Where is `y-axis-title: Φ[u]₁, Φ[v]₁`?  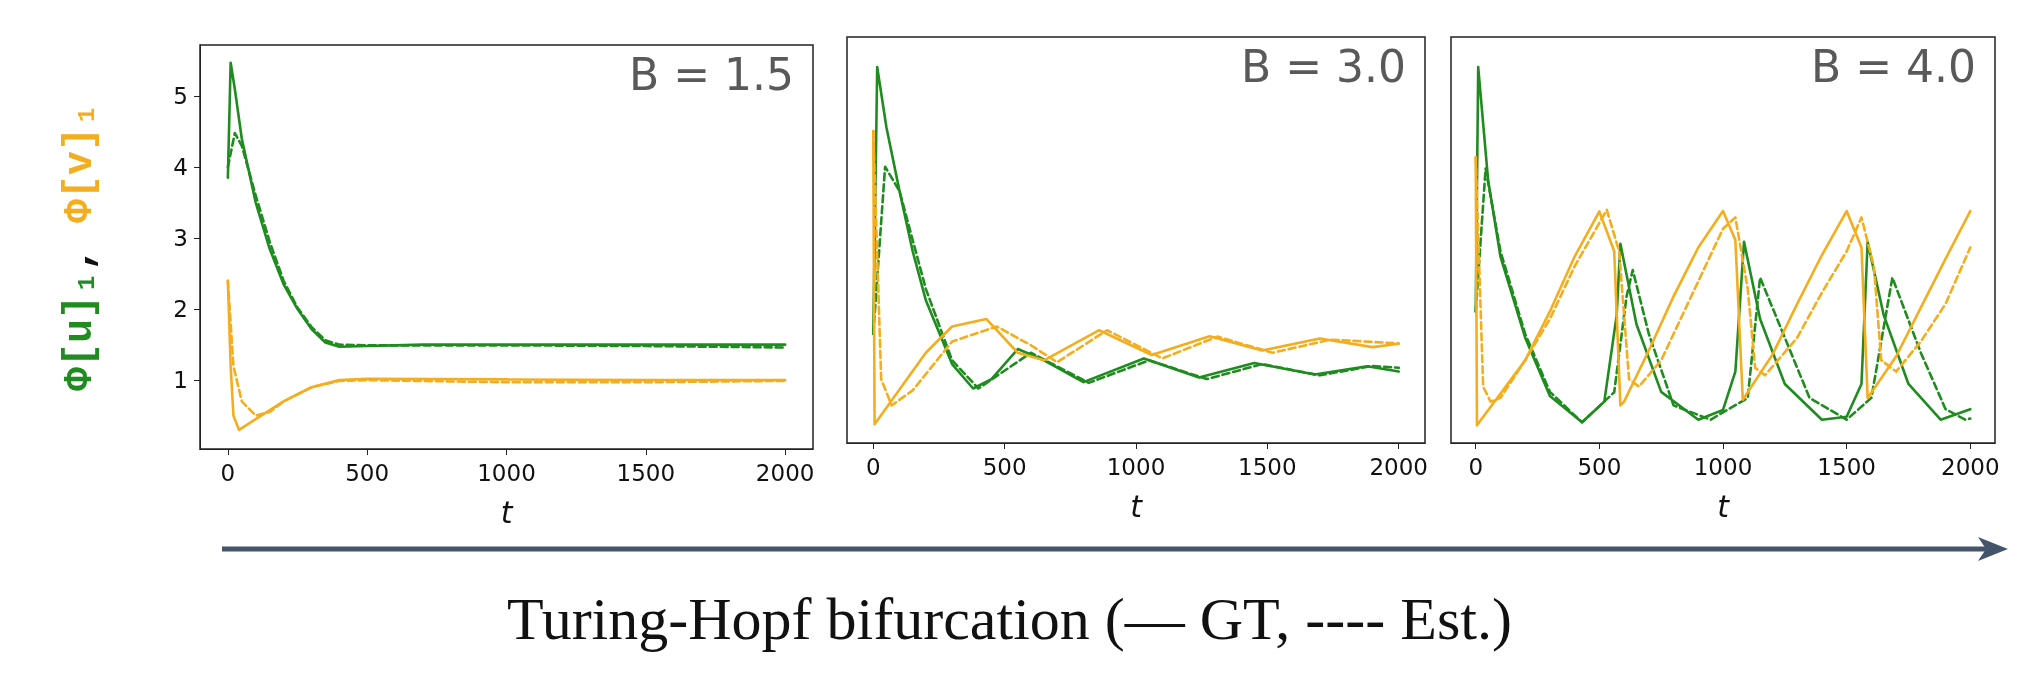 y-axis-title: Φ[u]₁, Φ[v]₁ is located at coordinates (80, 247).